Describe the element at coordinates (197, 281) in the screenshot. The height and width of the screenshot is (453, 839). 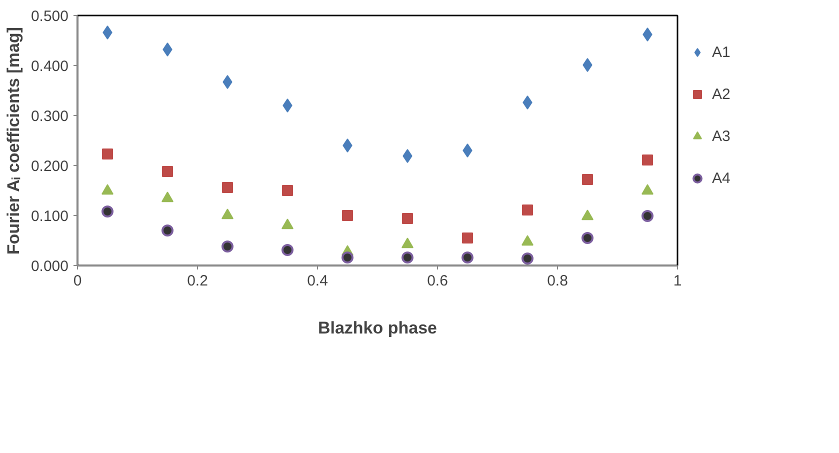
I see `x-tick-label: 0.2` at that location.